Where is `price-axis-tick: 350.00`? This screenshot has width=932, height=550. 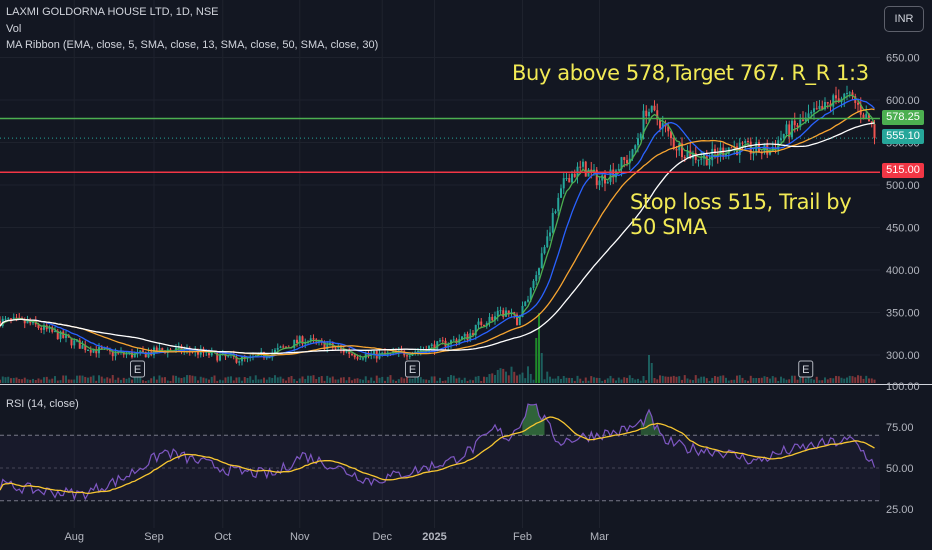
price-axis-tick: 350.00 is located at coordinates (903, 314).